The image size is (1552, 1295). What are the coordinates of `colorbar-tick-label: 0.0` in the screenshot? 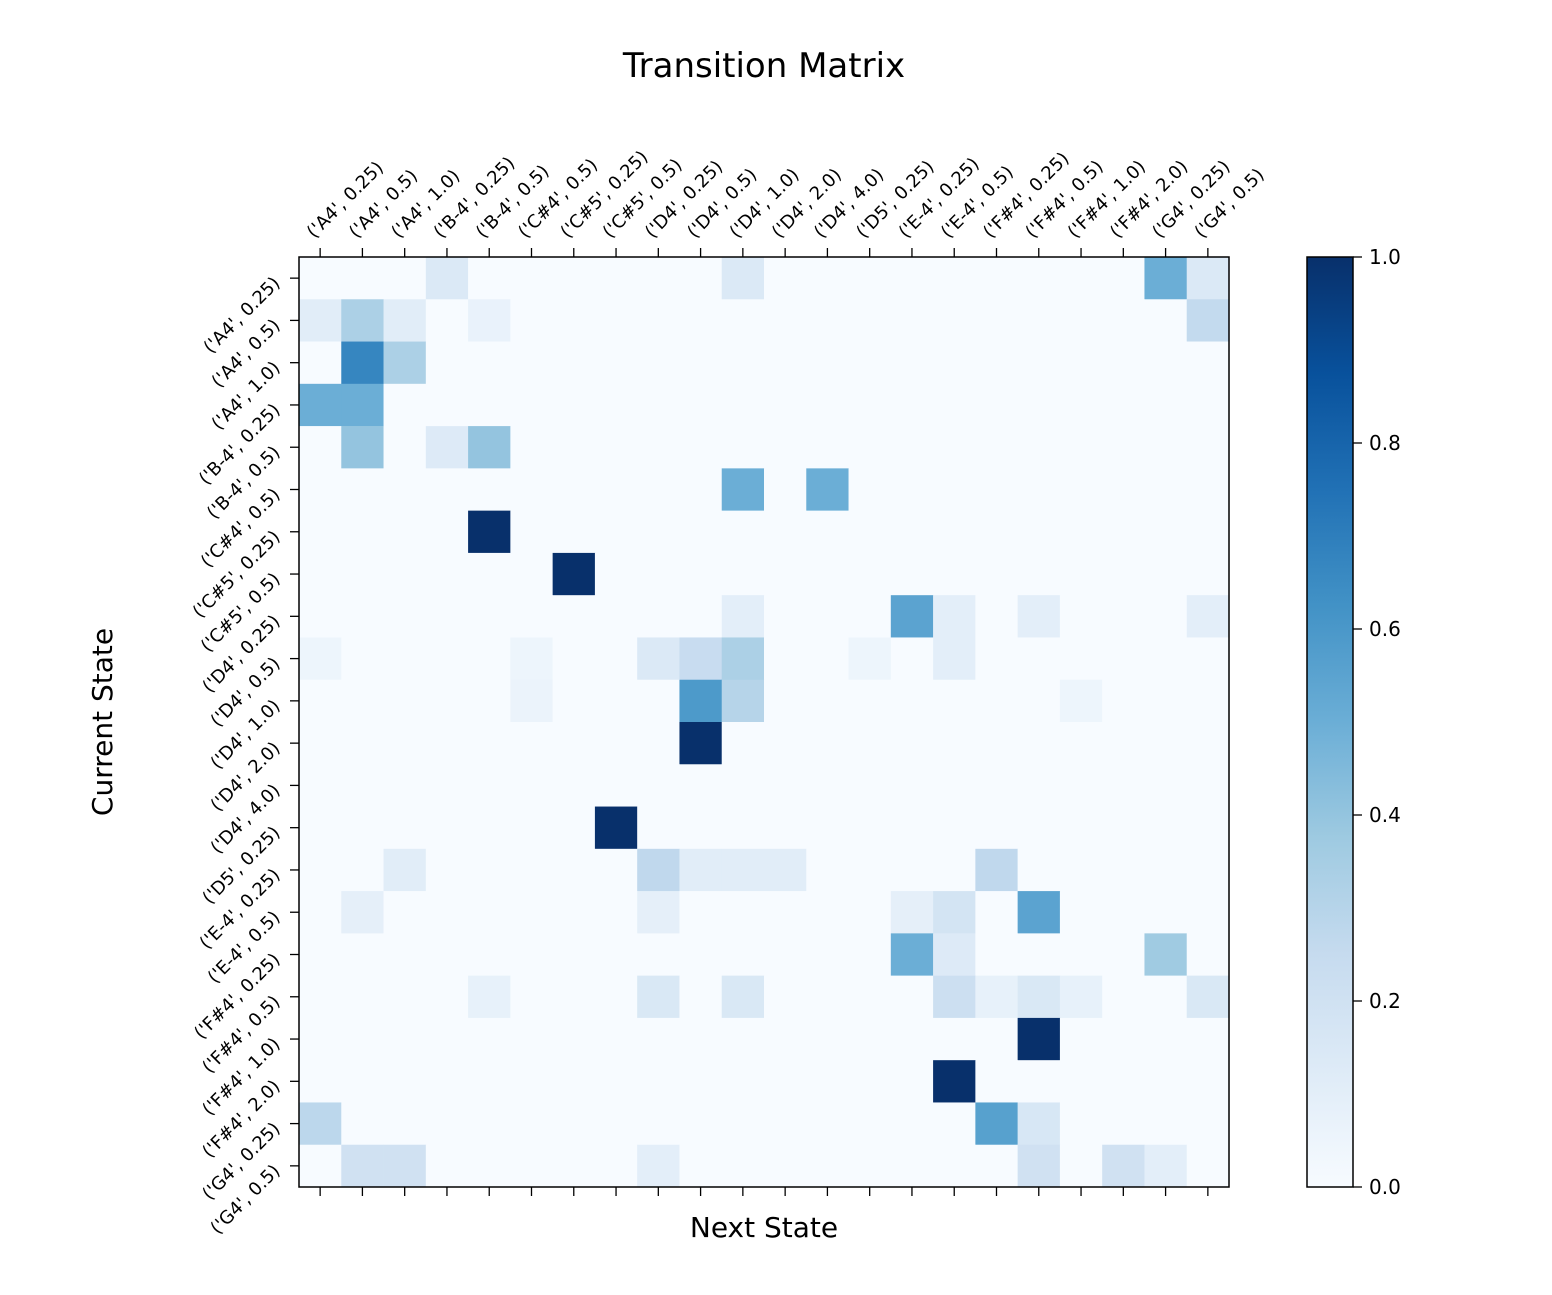 It's located at (1385, 1187).